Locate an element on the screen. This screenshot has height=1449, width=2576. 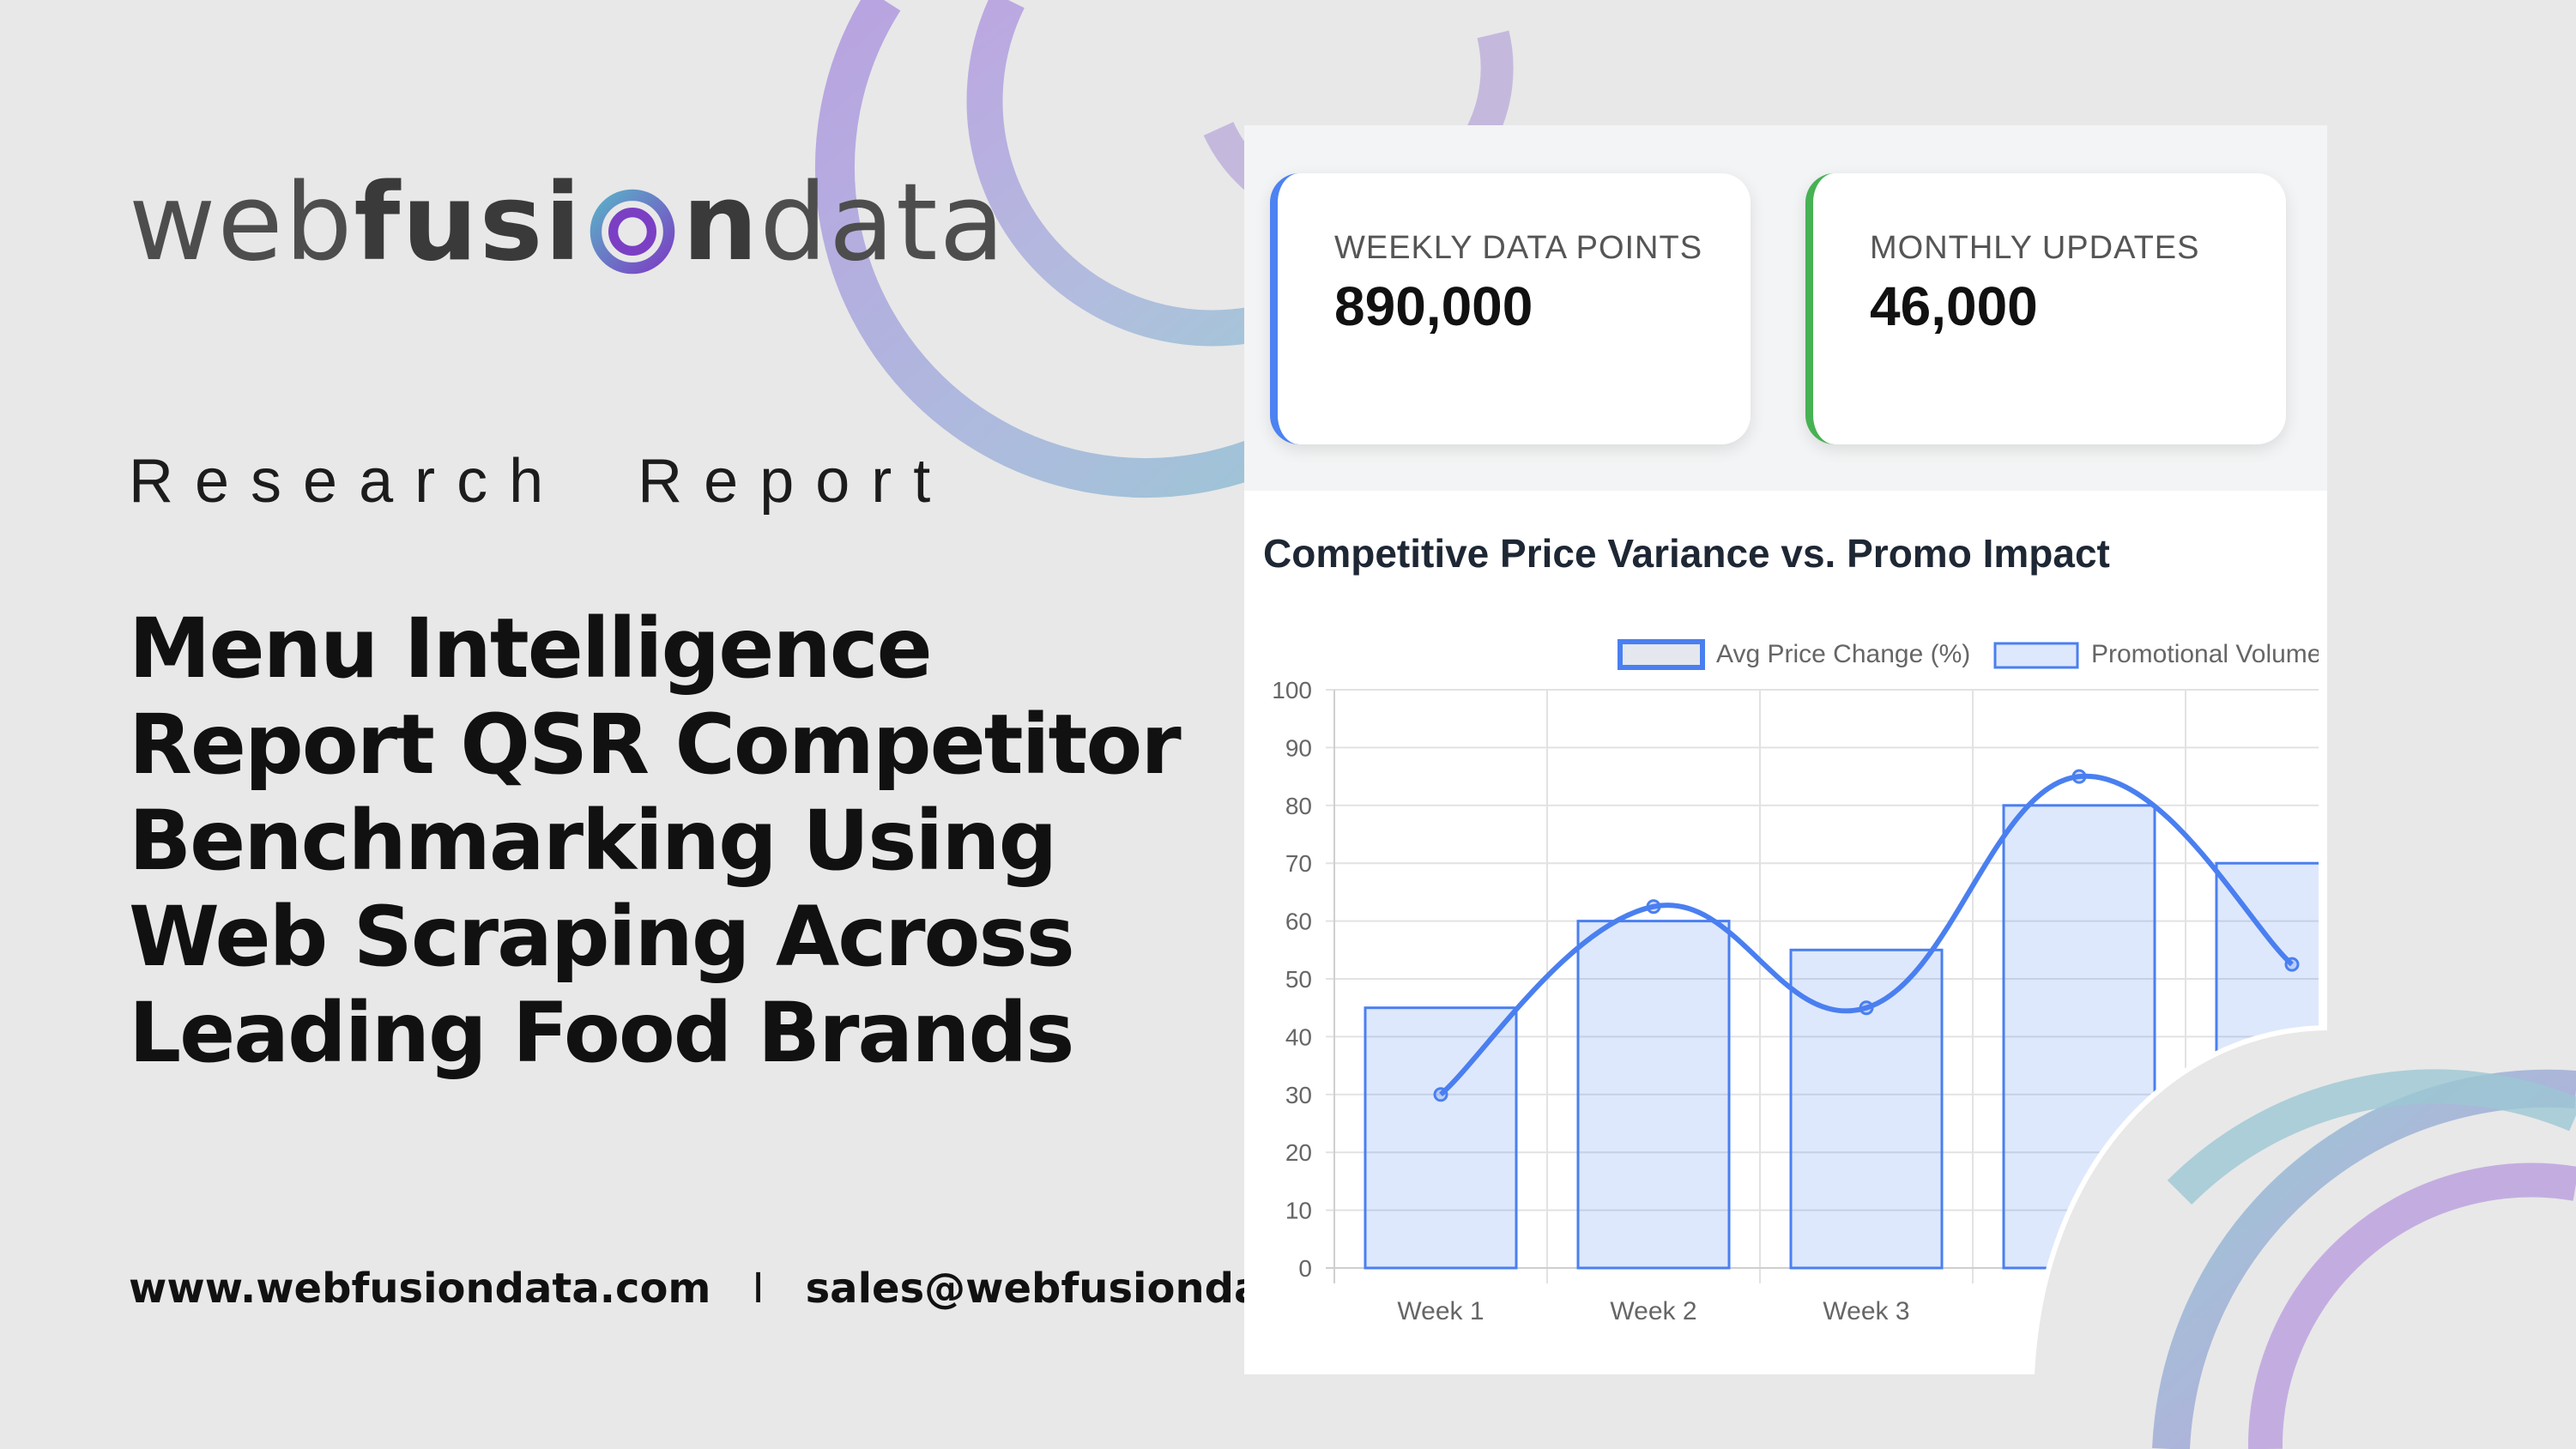
y-tick-label: 70 is located at coordinates (1298, 863).